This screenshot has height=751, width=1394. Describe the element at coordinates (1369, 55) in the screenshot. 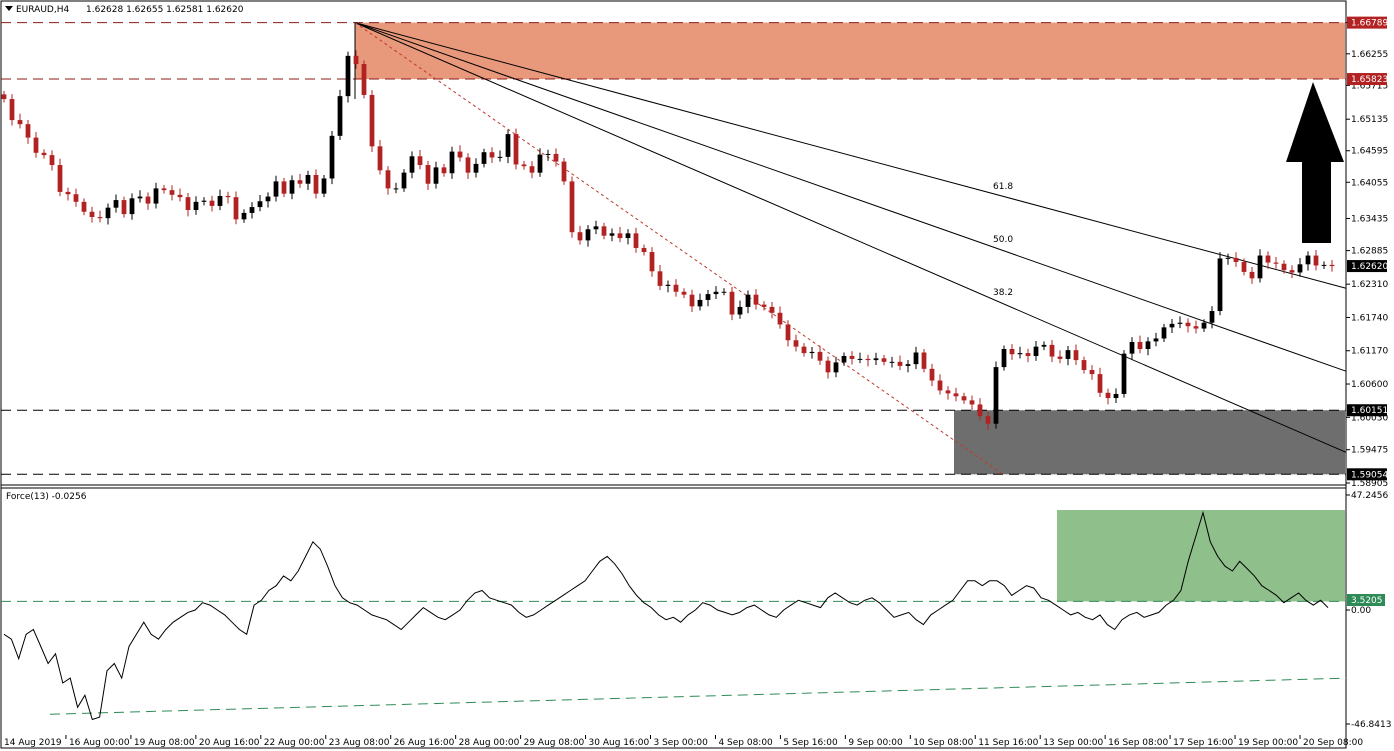

I see `price-tick-label: 1.66255` at that location.